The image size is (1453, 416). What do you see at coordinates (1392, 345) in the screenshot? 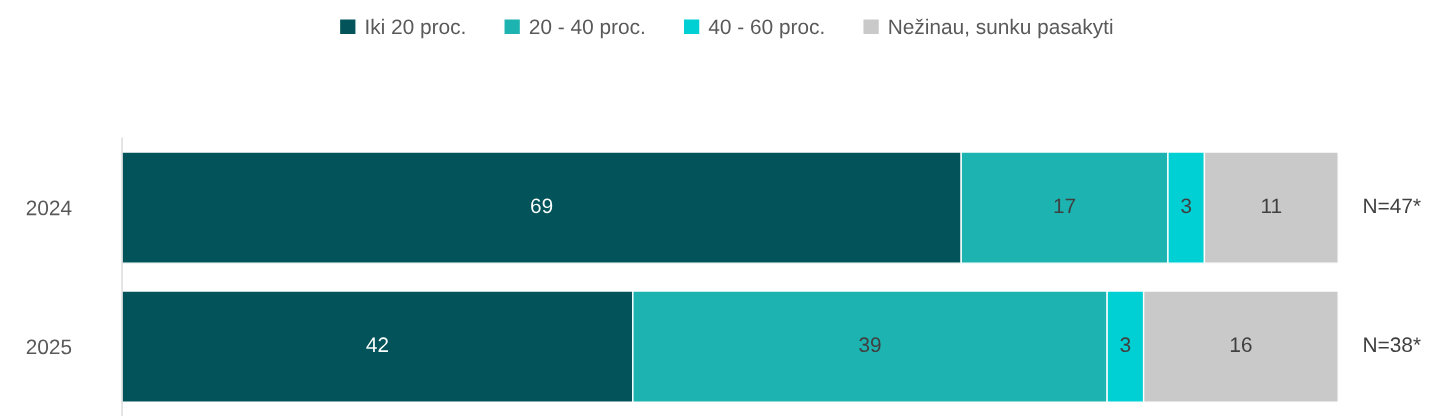
I see `text: N=38*` at bounding box center [1392, 345].